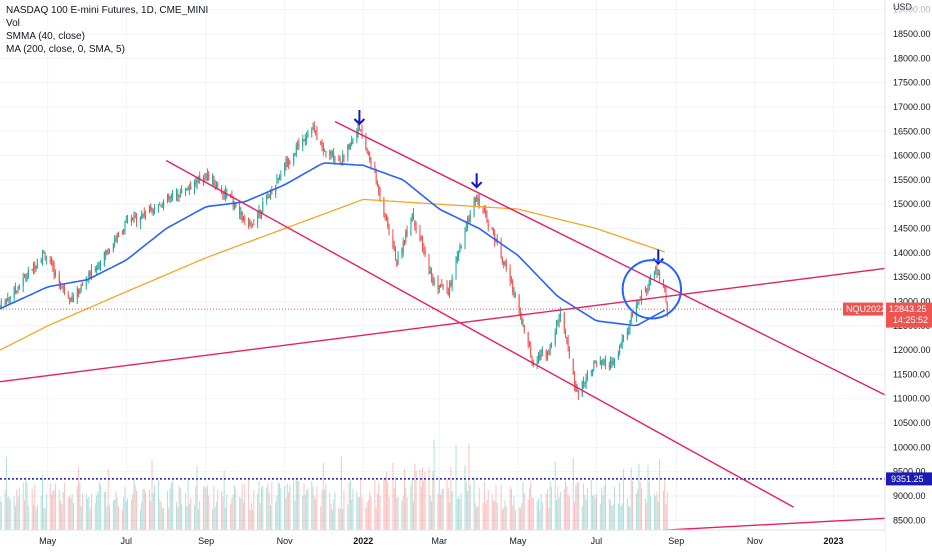 This screenshot has width=932, height=555. Describe the element at coordinates (13, 23) in the screenshot. I see `legend-vol: Vol` at that location.